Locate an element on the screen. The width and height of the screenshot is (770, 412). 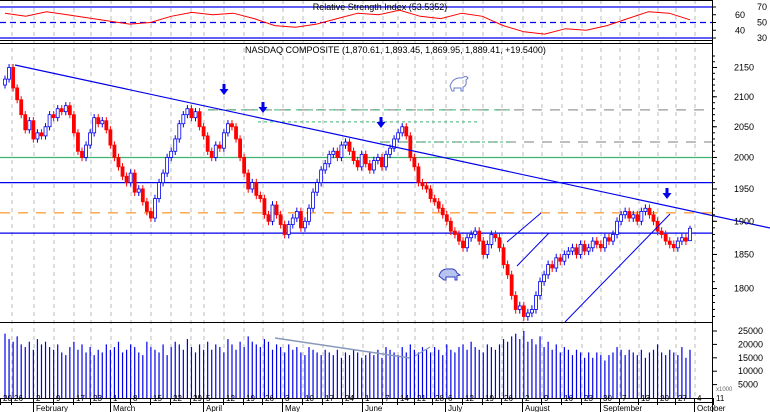
date-tick-label: 3 is located at coordinates (287, 398).